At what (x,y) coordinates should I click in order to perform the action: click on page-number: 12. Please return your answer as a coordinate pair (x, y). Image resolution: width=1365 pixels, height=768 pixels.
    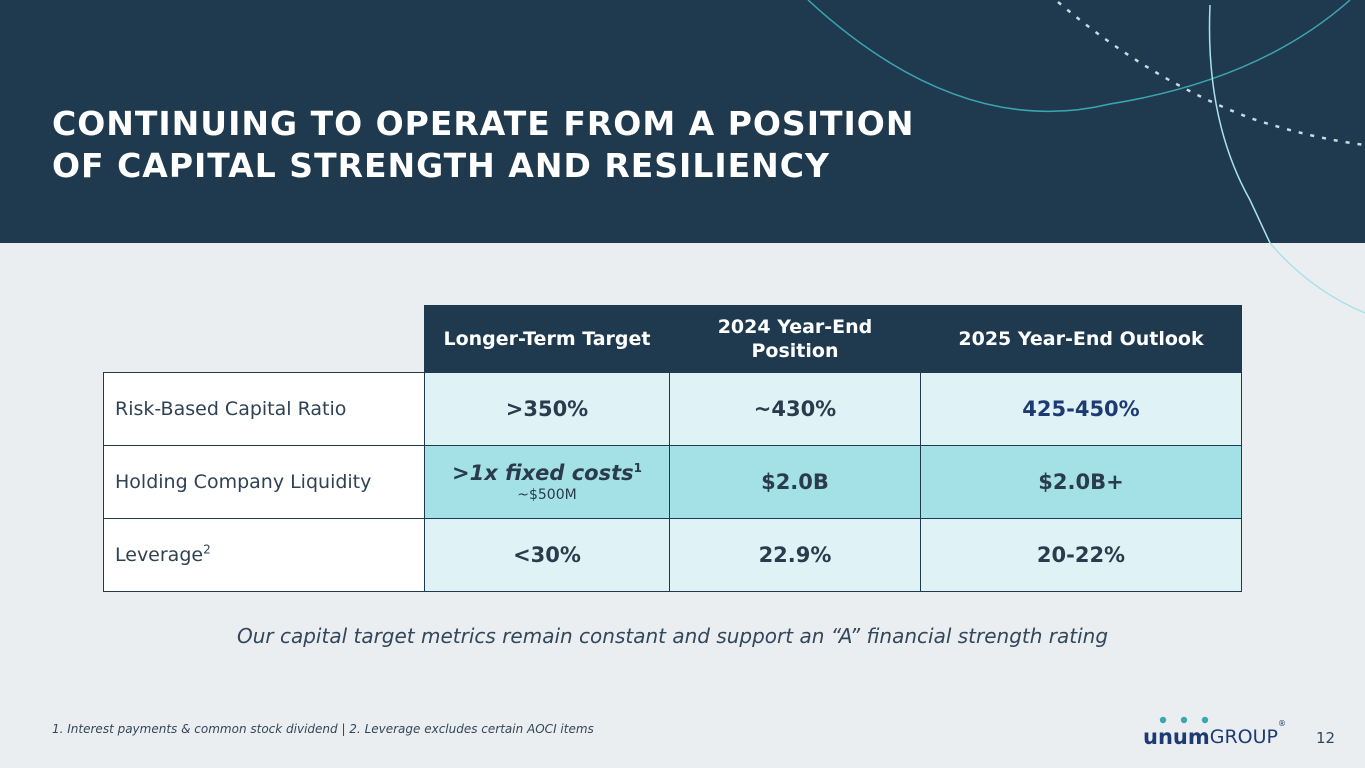
    Looking at the image, I should click on (1326, 738).